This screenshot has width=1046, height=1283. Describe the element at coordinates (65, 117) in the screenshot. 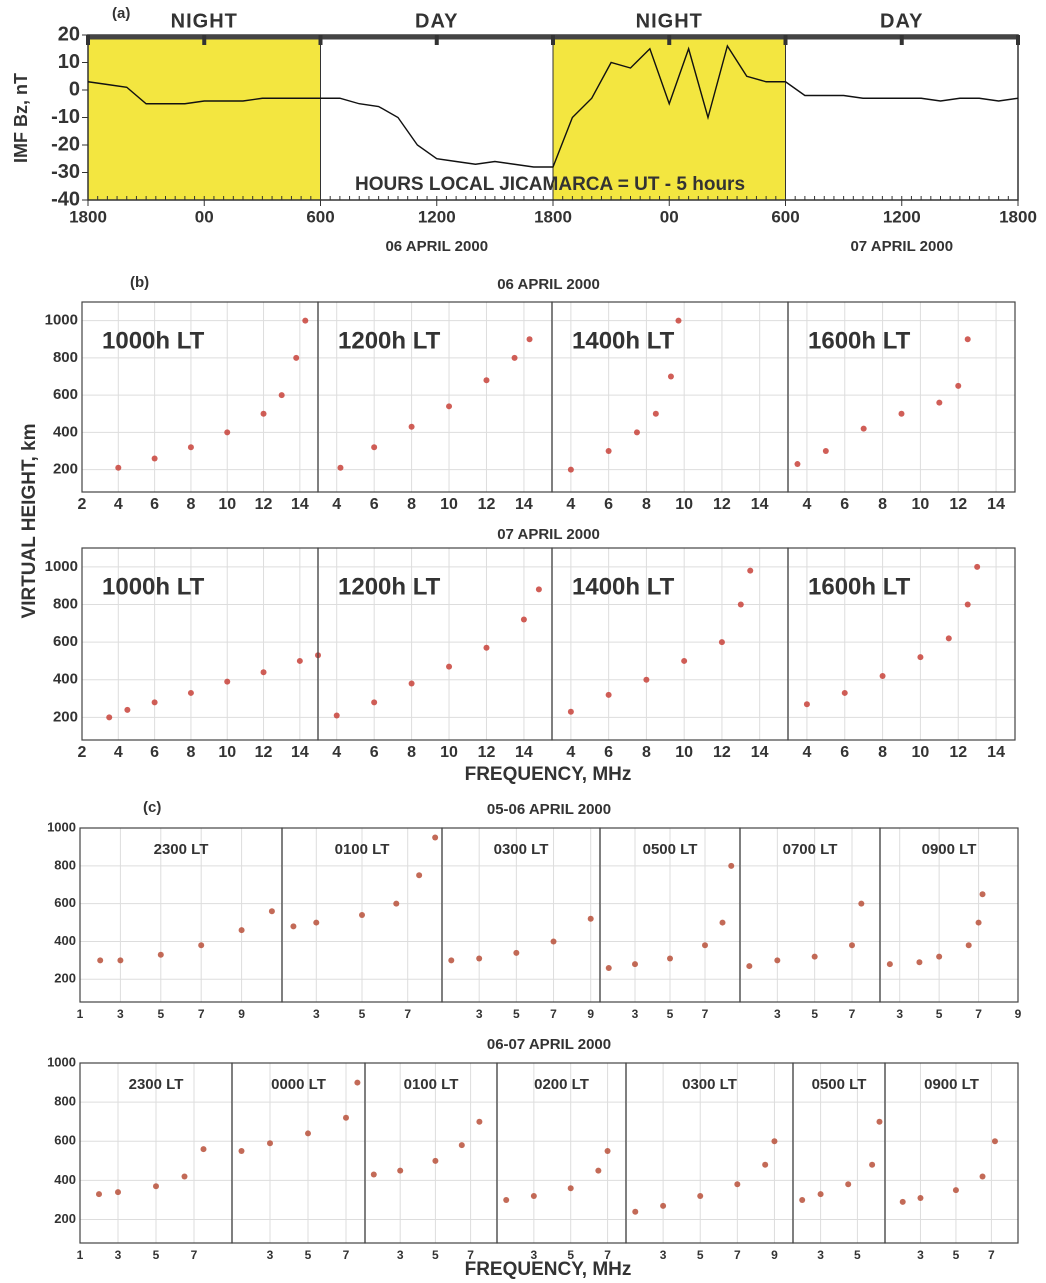

I see `y-tick-label: -10` at that location.